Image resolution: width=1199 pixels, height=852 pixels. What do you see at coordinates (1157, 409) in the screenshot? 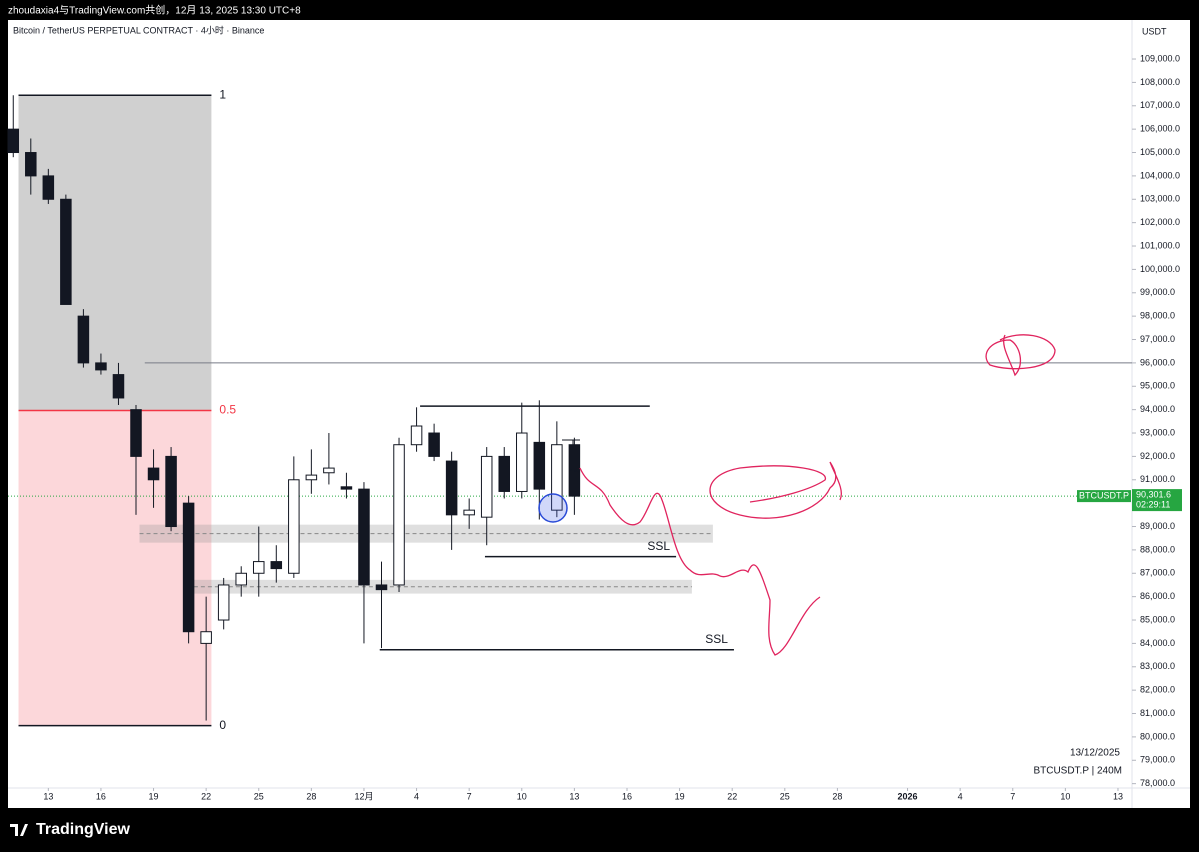
I see `y-tick-label: 94,000.0` at bounding box center [1157, 409].